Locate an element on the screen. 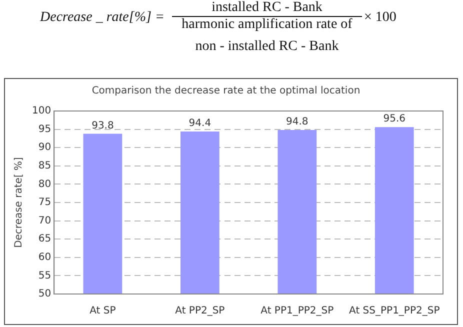 Image resolution: width=463 pixels, height=327 pixels. y-axis-title: Decrease rate[ %] is located at coordinates (19, 202).